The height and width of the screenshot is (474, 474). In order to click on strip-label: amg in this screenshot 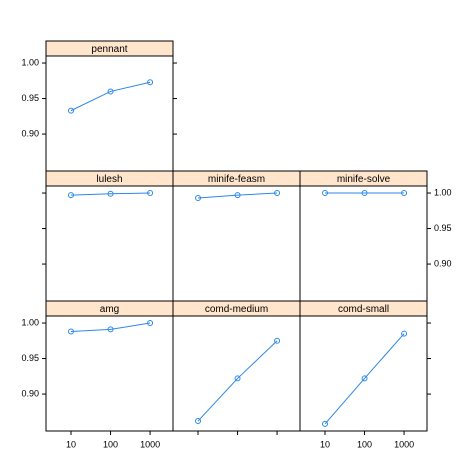, I will do `click(109, 309)`.